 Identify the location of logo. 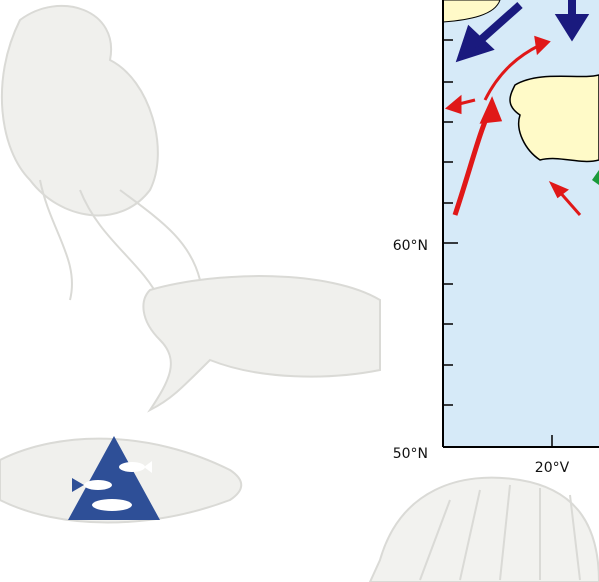
(114, 478).